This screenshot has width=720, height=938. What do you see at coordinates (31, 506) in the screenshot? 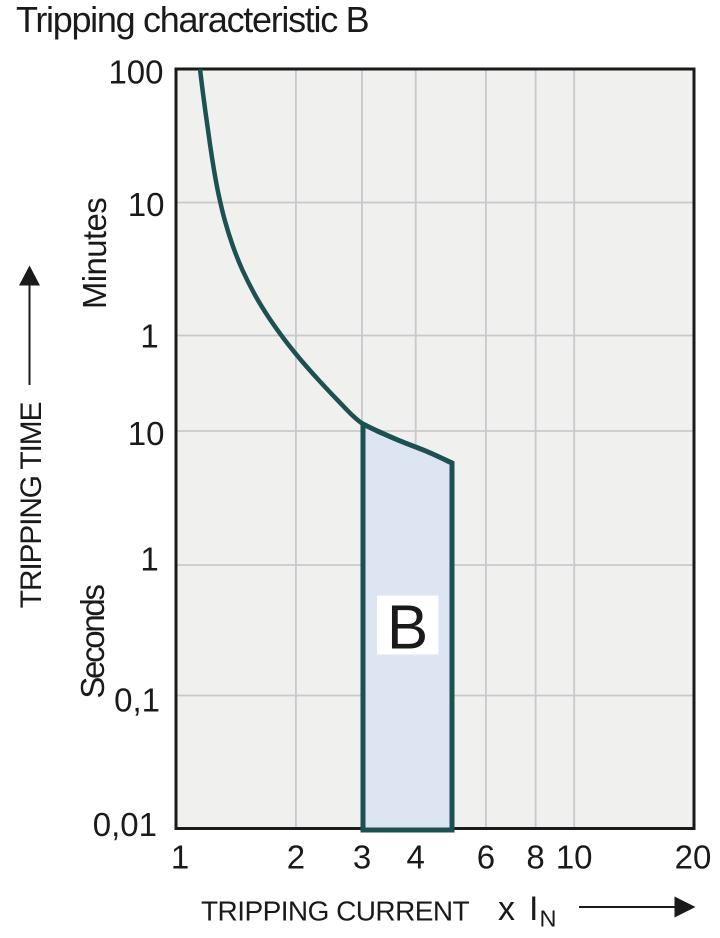
I see `svg-text: TRIPPING TIME` at bounding box center [31, 506].